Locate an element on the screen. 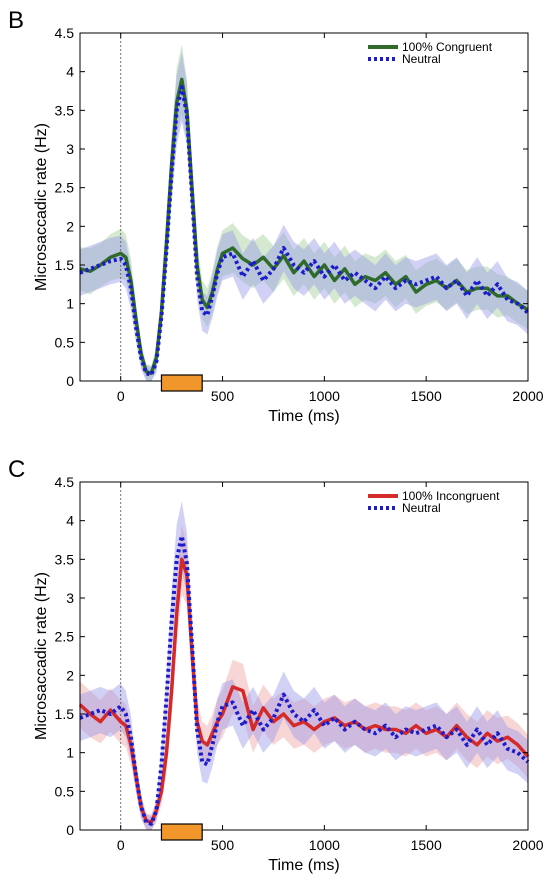  panel-letter: B is located at coordinates (16, 20).